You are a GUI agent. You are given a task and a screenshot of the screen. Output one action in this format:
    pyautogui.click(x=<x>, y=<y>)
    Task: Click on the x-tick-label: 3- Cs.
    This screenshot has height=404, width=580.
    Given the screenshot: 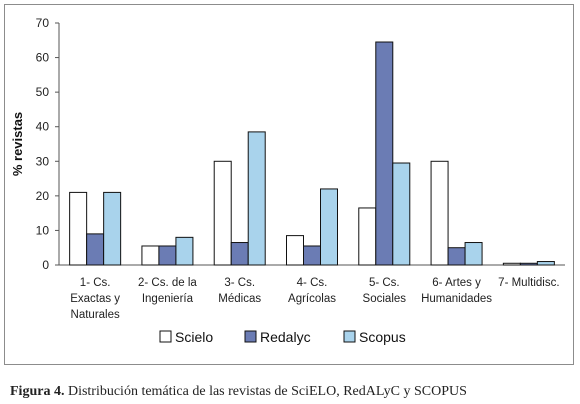 What is the action you would take?
    pyautogui.click(x=239, y=283)
    